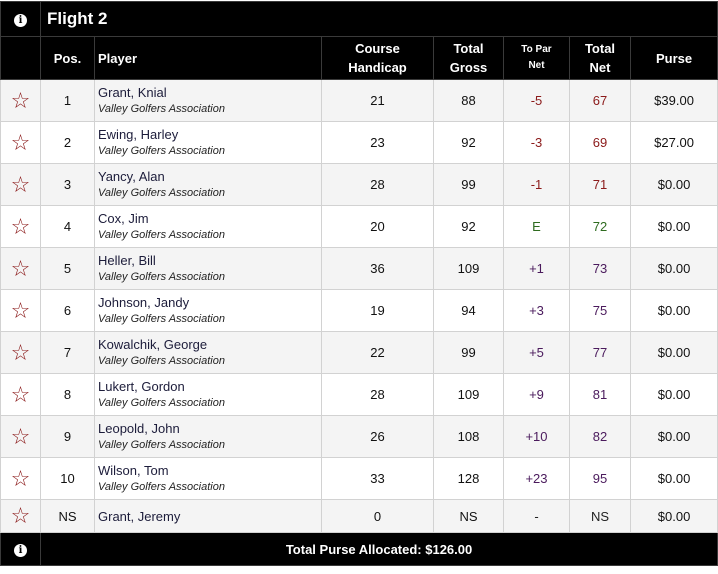 This screenshot has width=718, height=574. I want to click on footer-row: i Total Purse Allocated: $126.00, so click(359, 549).